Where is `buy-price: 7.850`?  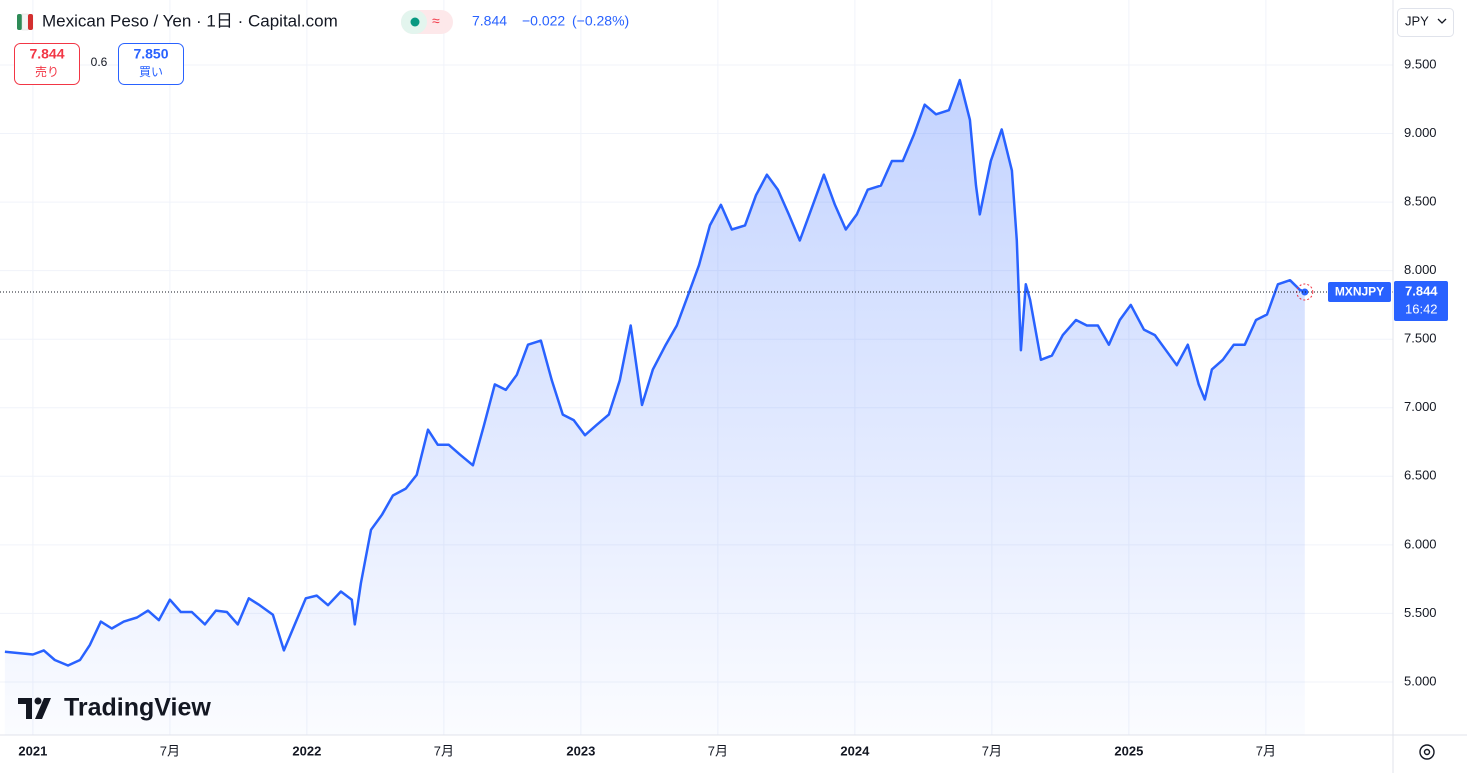
buy-price: 7.850 is located at coordinates (150, 54).